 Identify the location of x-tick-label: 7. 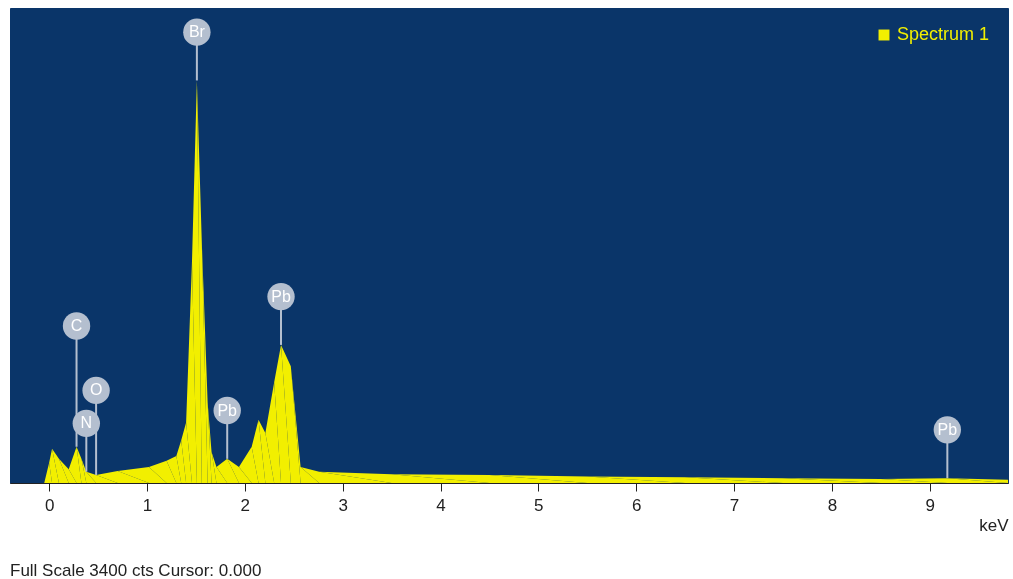
(734, 505).